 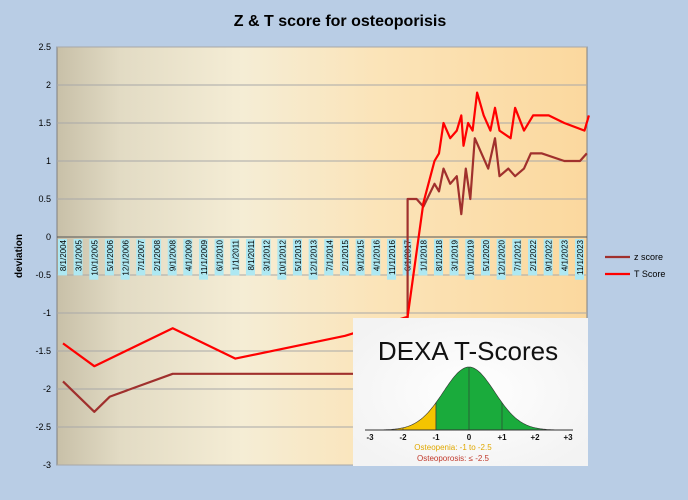 I want to click on x-tick-label: 10/1/2005, so click(x=94, y=257).